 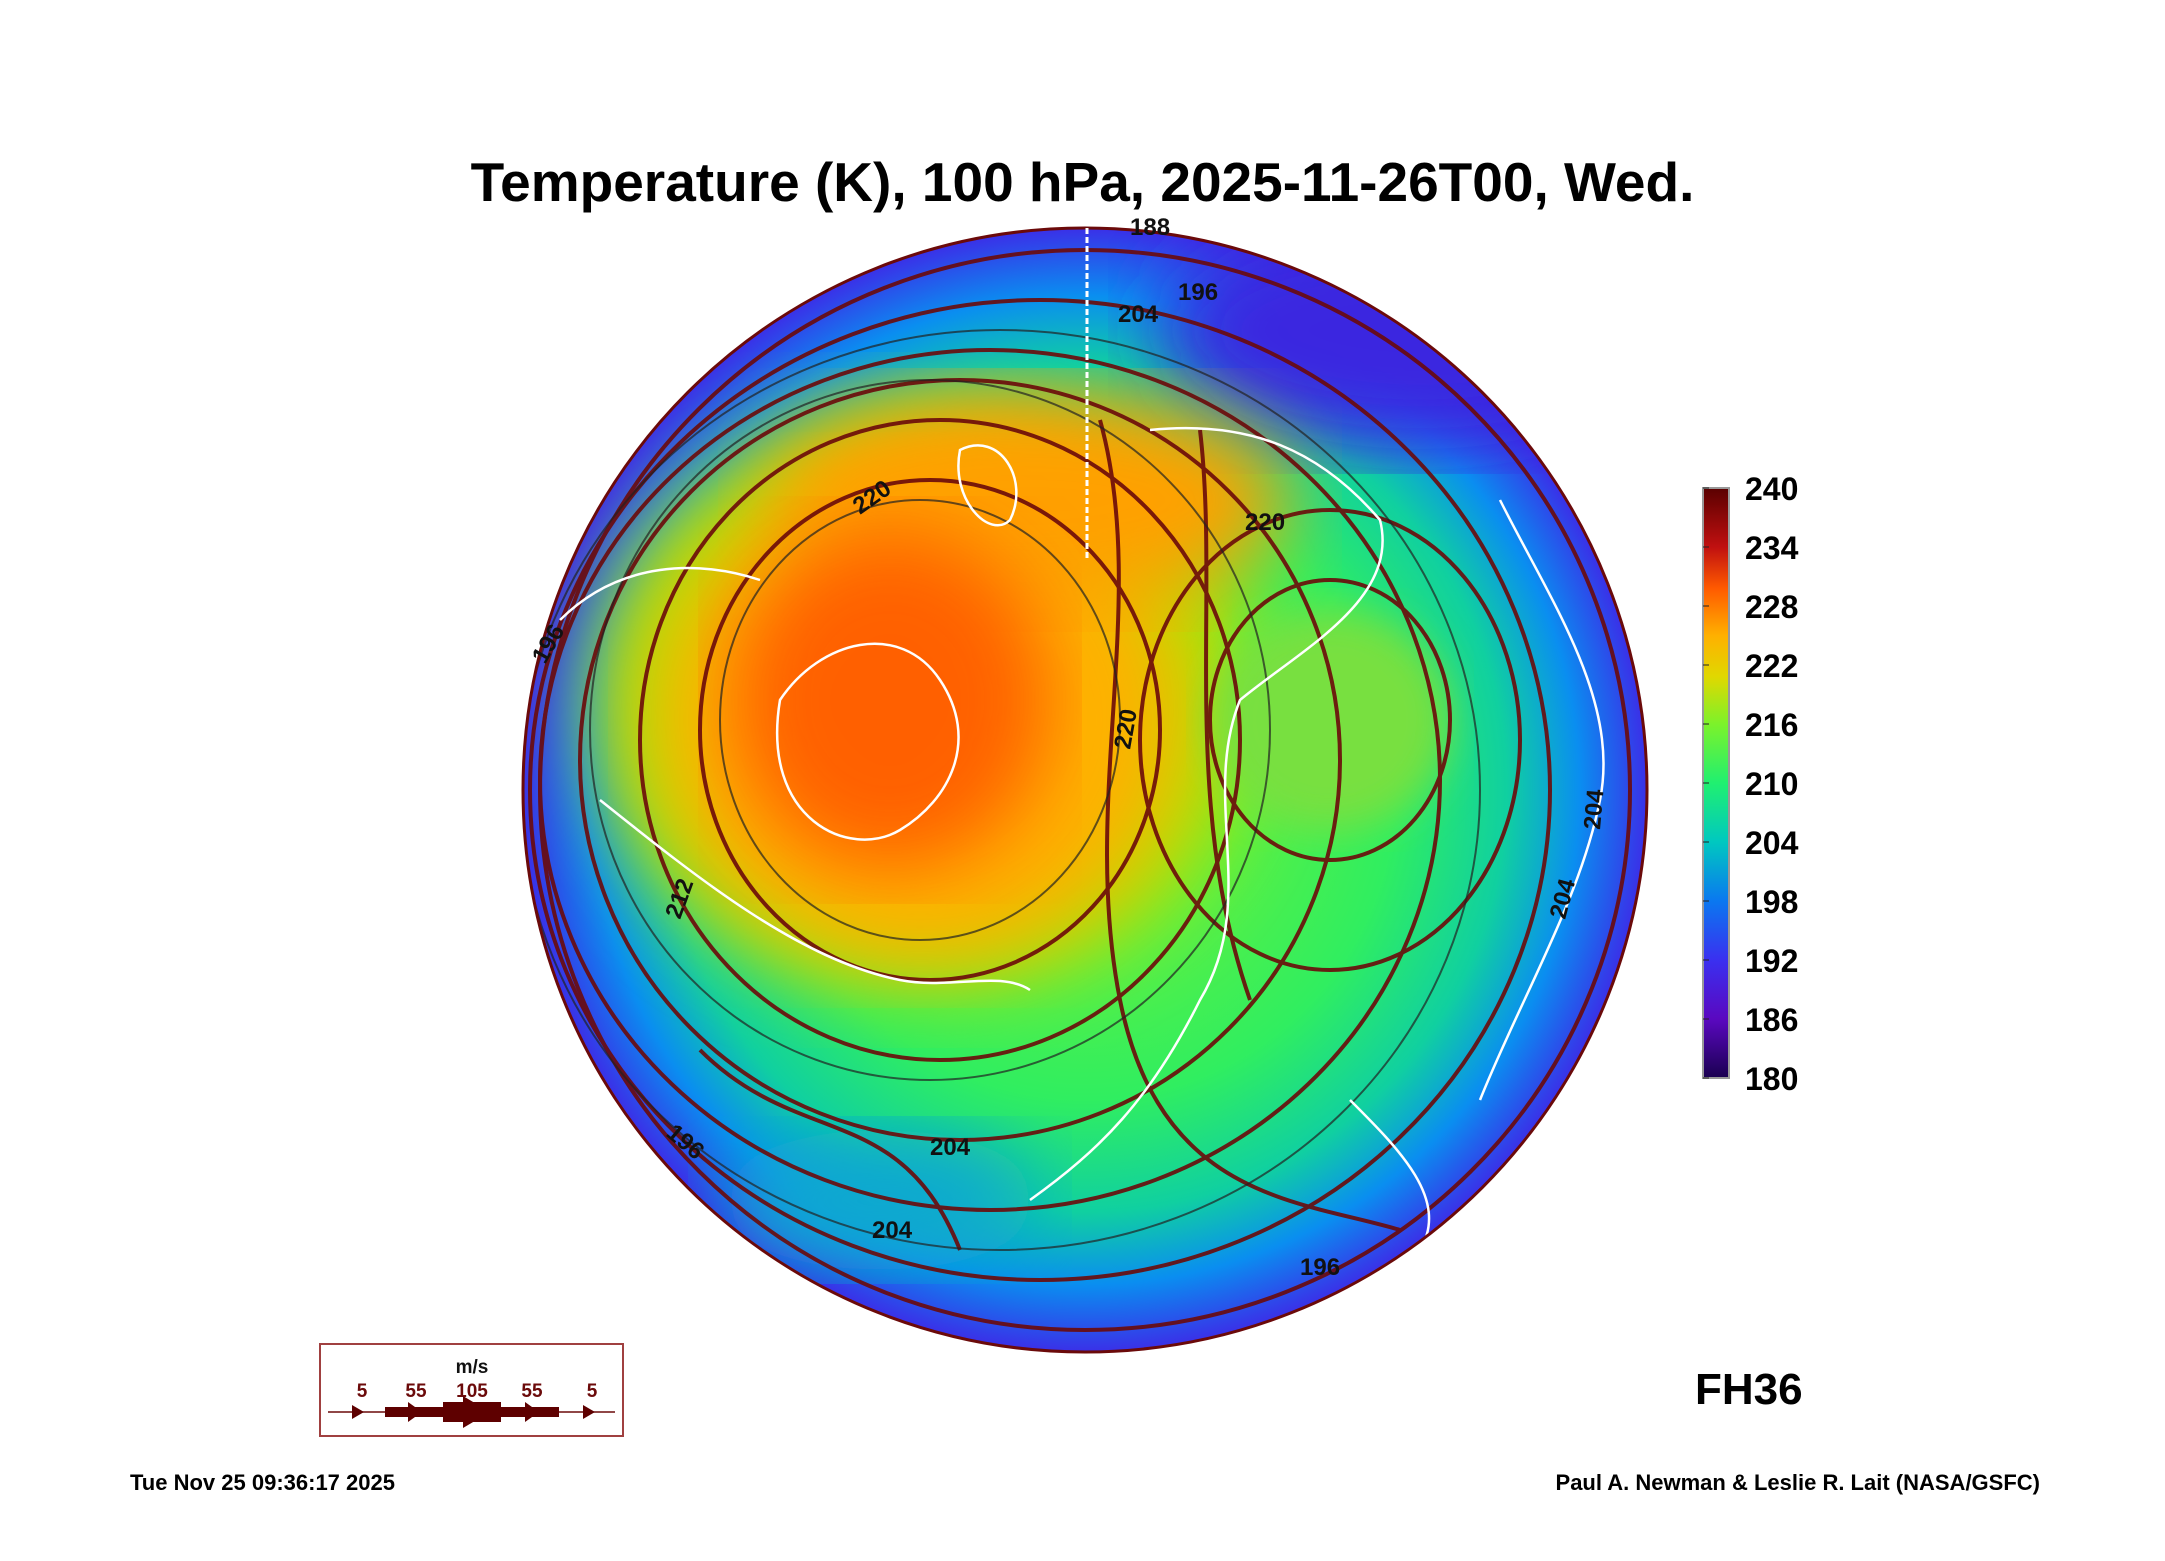 I want to click on colorbar-tick-label: 240, so click(x=1771, y=489).